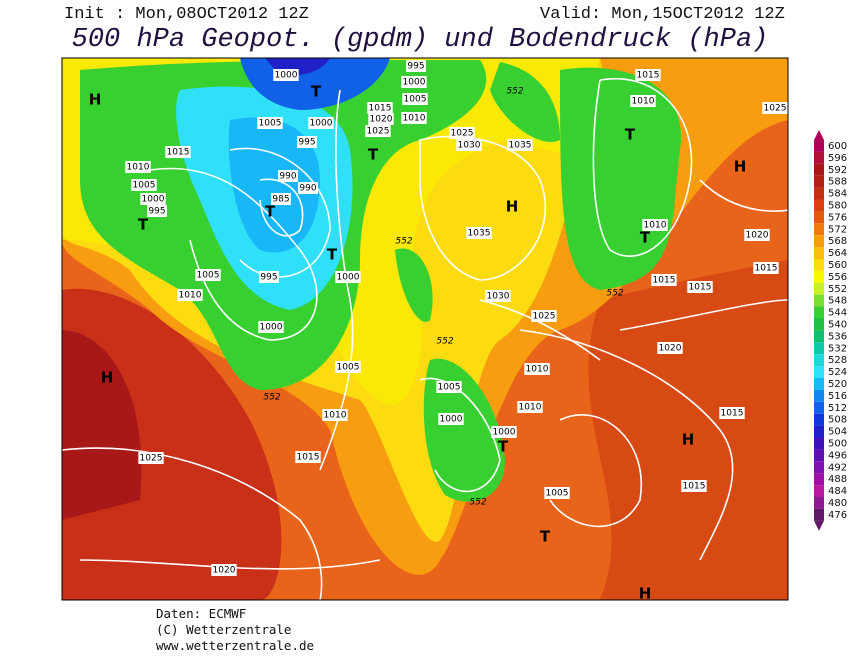 The height and width of the screenshot is (657, 850). I want to click on isobar-label: 985, so click(280, 200).